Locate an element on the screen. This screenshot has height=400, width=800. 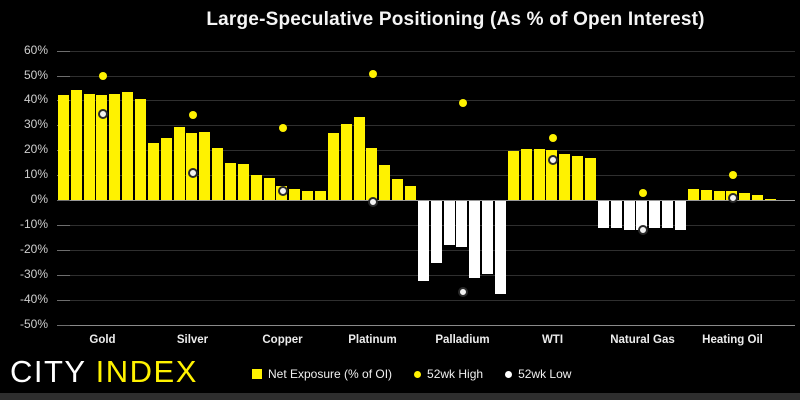
low-dot-icon is located at coordinates (509, 374).